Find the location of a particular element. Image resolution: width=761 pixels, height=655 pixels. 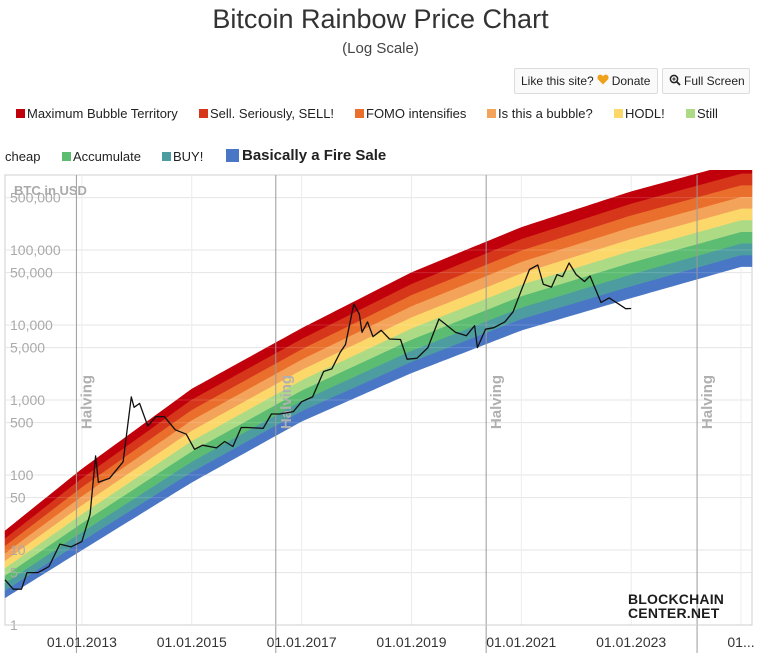

logo-line-1: BLOCKCHAIN is located at coordinates (676, 599).